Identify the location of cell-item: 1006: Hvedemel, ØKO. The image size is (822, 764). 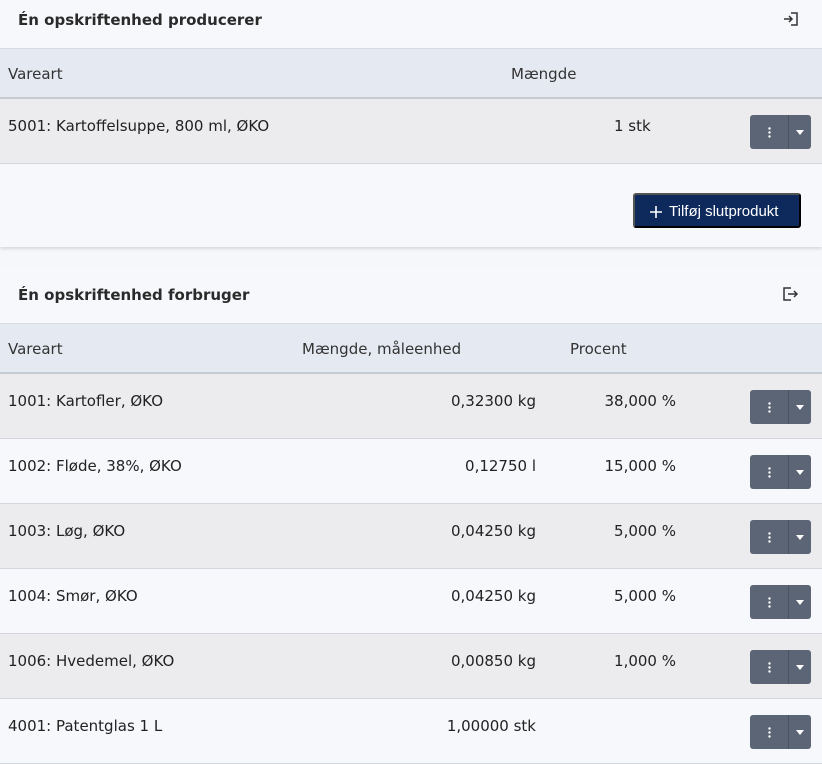
(91, 661).